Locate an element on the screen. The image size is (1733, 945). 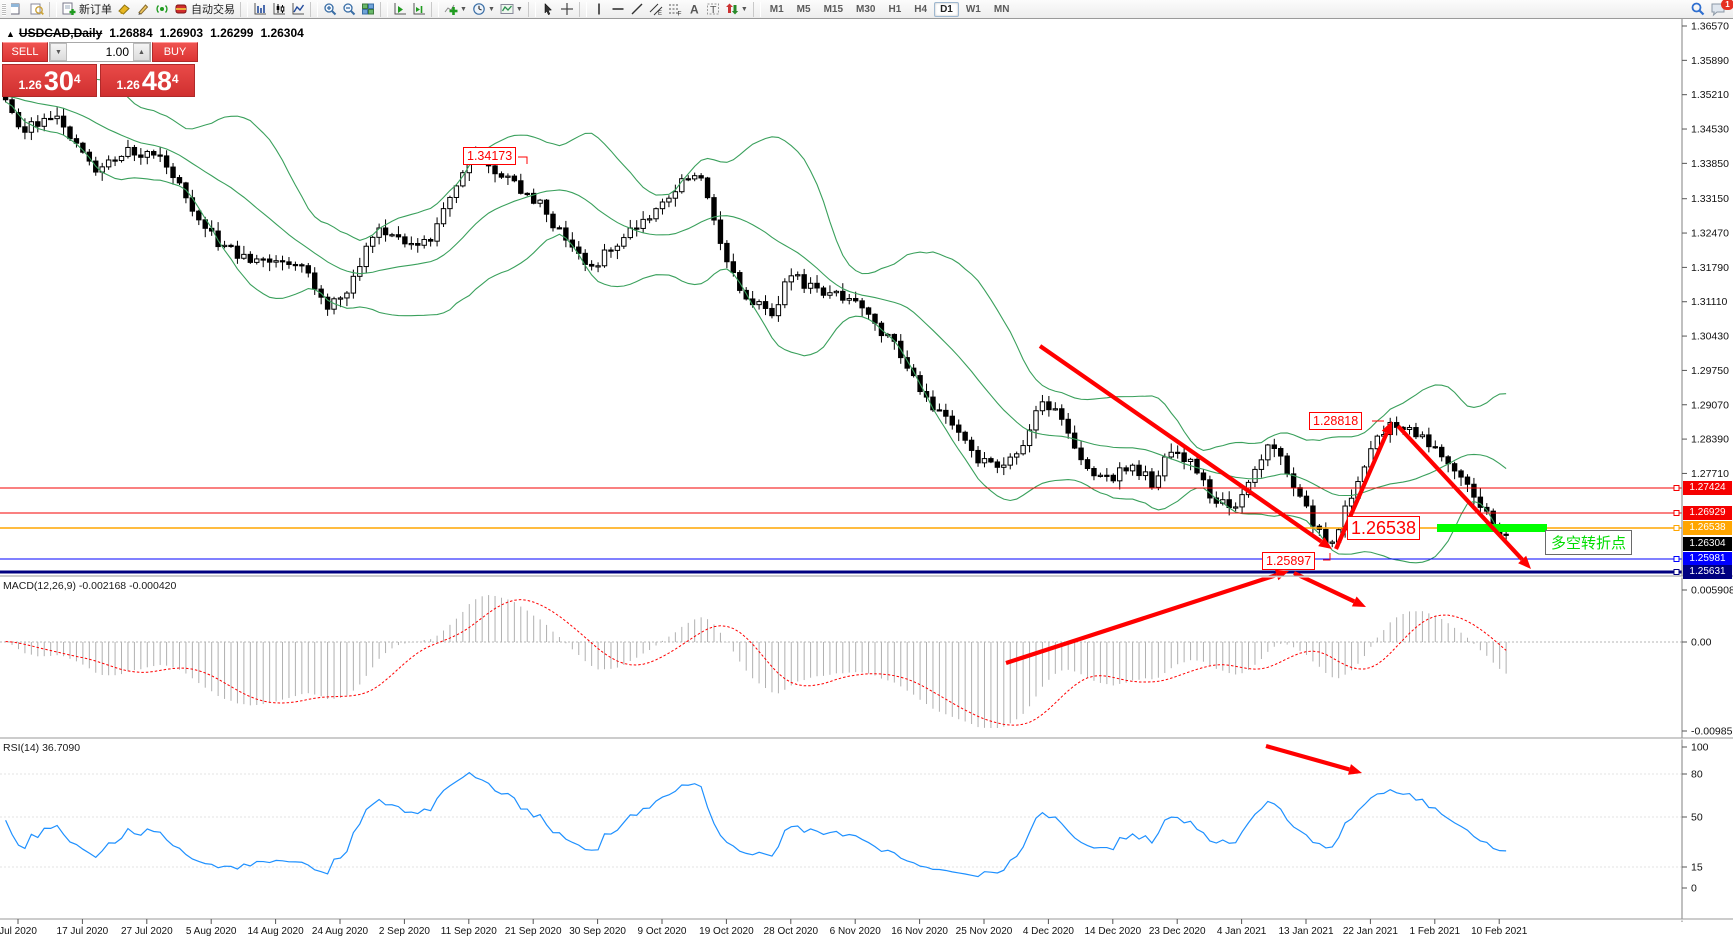
price-label-annotation: 1.25897 is located at coordinates (1289, 561).